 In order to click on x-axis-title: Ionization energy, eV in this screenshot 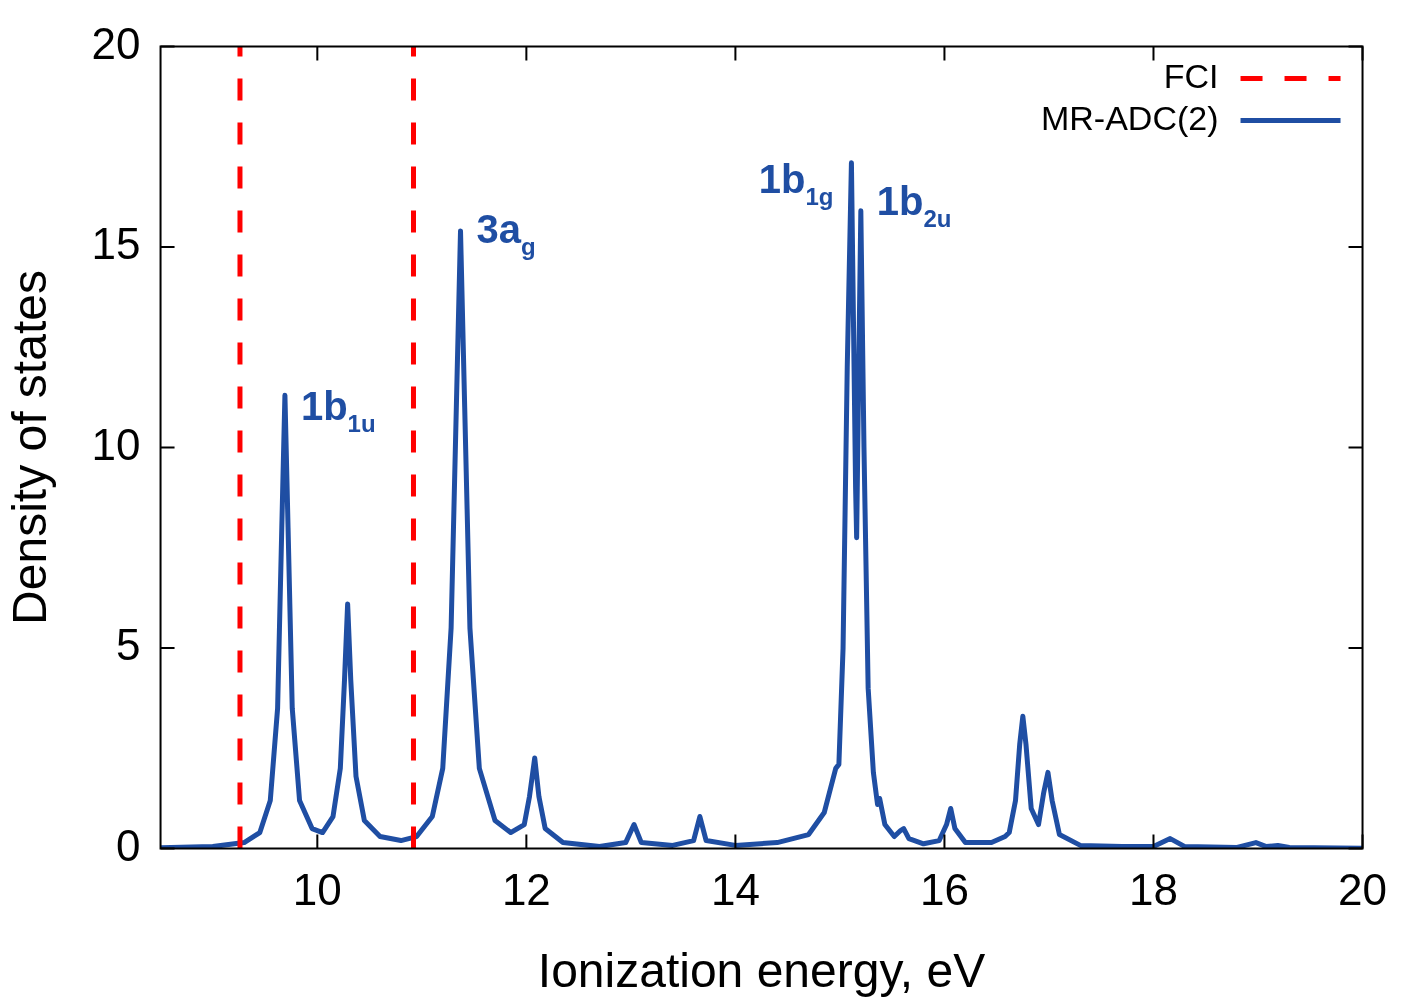, I will do `click(761, 971)`.